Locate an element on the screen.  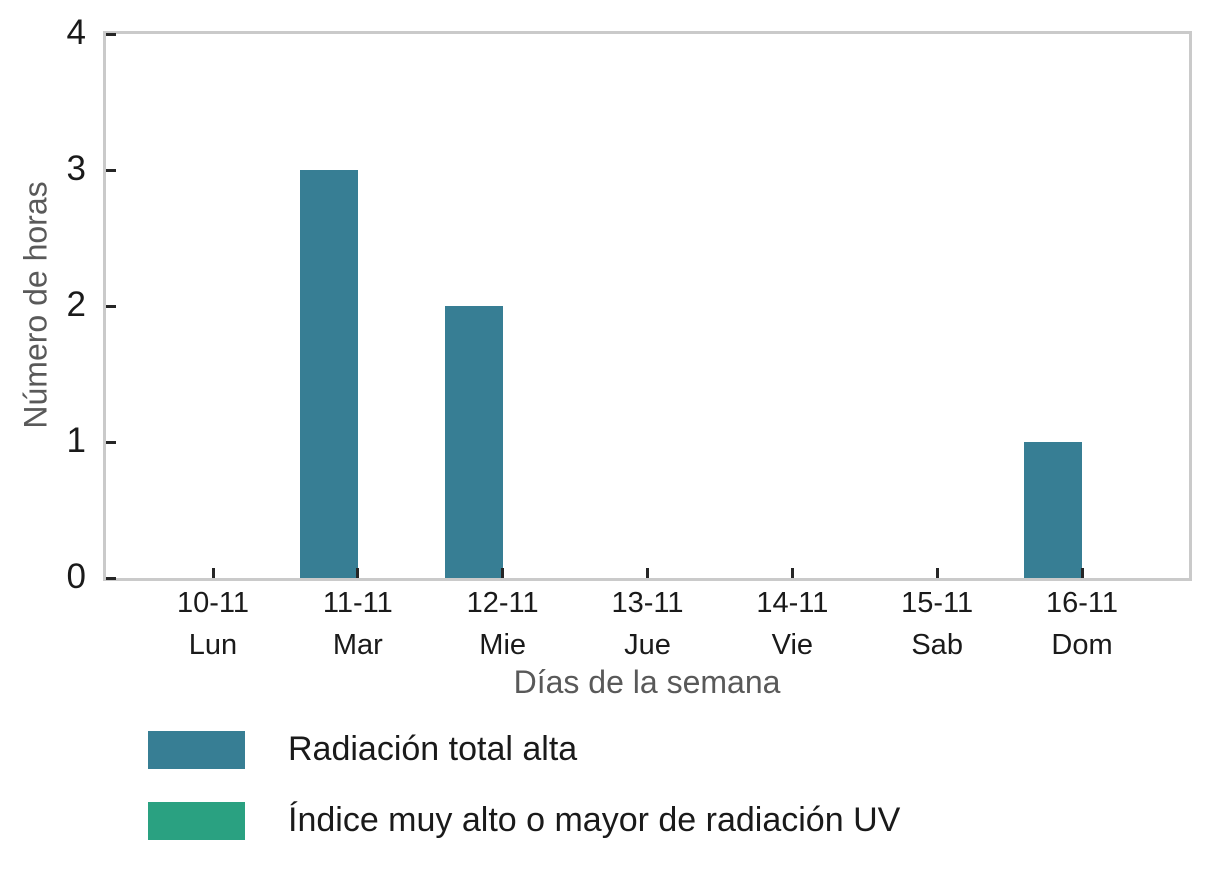
y-tick-label: 2 is located at coordinates (76, 304).